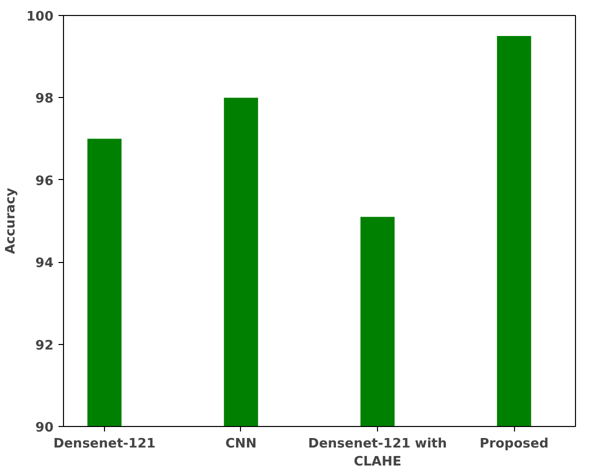 This screenshot has height=472, width=595. Describe the element at coordinates (104, 444) in the screenshot. I see `x-tick-label: Densenet-121` at that location.